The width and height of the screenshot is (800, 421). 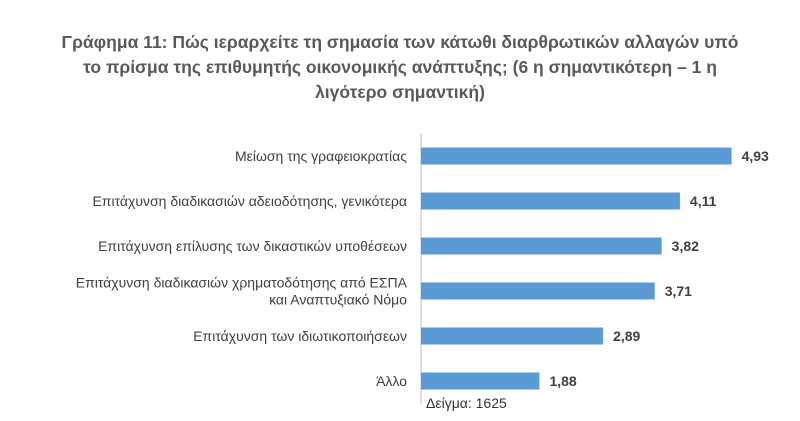 What do you see at coordinates (391, 381) in the screenshot?
I see `category-label-5: Άλλο` at bounding box center [391, 381].